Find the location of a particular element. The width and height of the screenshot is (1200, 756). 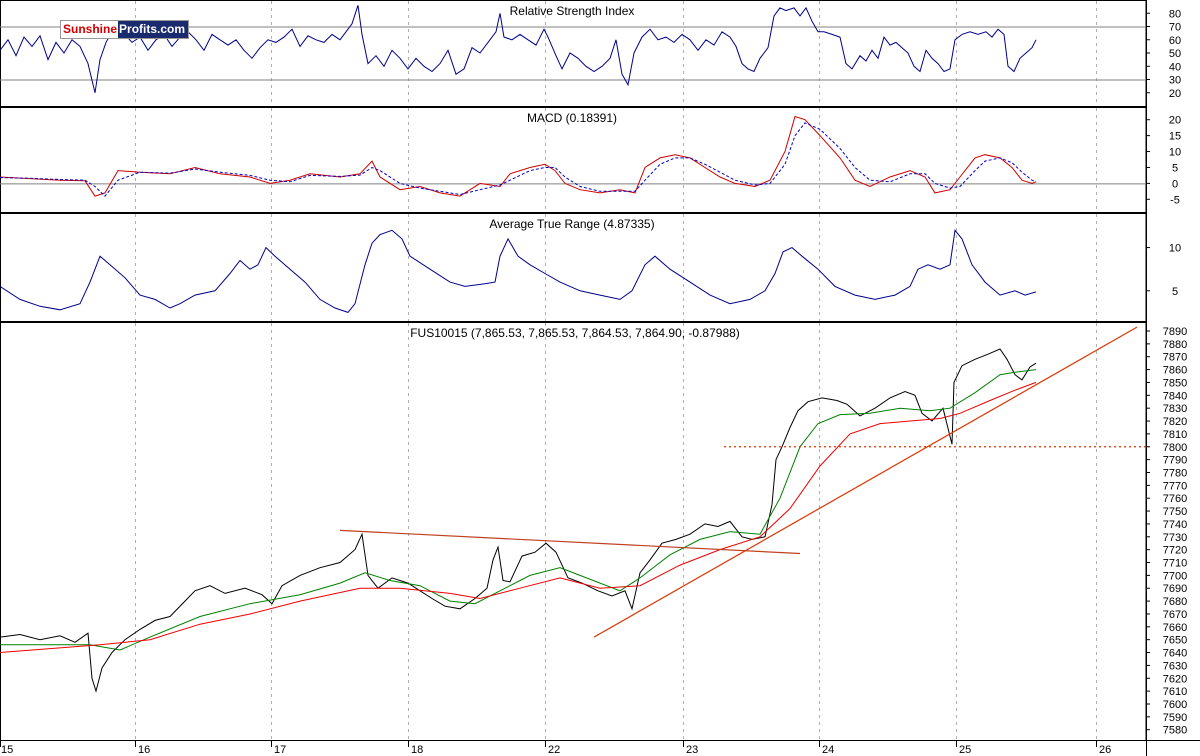

y-tick-label: 7610 is located at coordinates (1175, 692).